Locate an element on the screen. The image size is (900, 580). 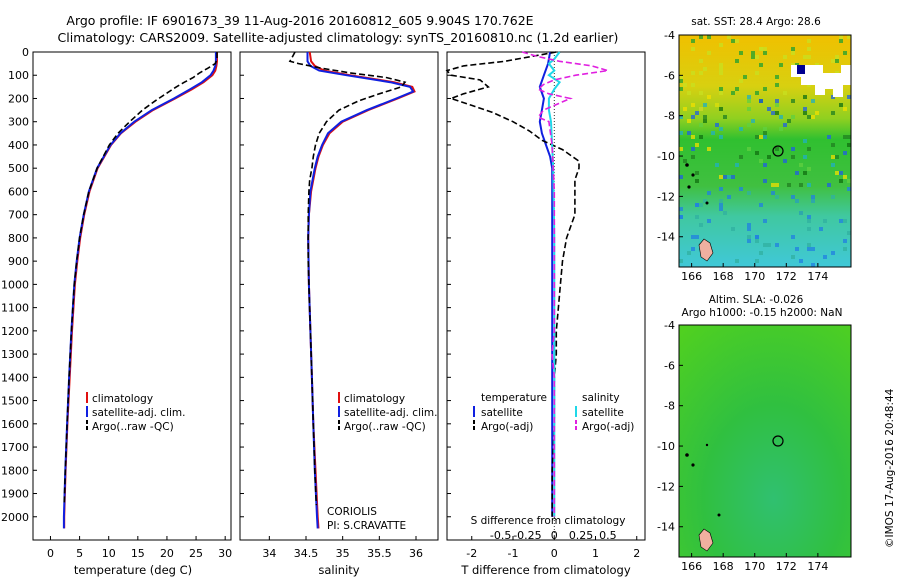
depth-tick-label: 1200 is located at coordinates (15, 331).